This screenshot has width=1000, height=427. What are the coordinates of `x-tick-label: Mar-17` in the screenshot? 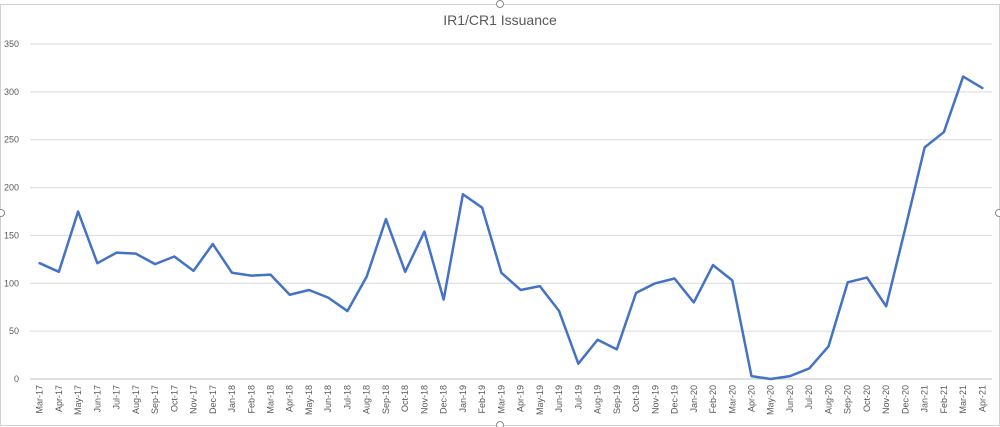 It's located at (40, 399).